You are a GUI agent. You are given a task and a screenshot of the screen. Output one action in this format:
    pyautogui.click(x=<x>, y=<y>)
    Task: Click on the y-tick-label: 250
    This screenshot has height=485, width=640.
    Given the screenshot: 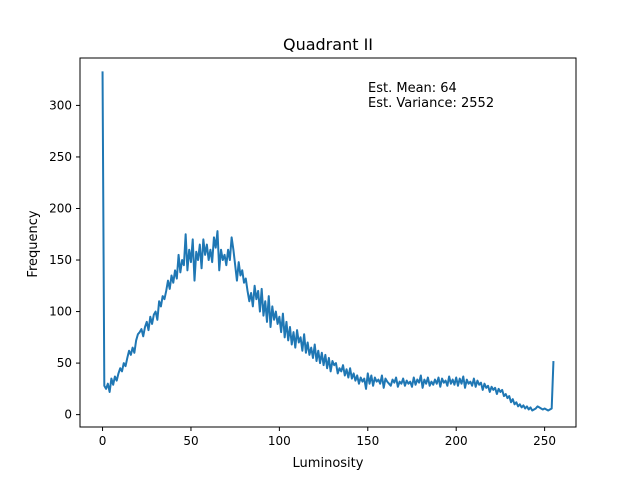 What is the action you would take?
    pyautogui.click(x=60, y=157)
    